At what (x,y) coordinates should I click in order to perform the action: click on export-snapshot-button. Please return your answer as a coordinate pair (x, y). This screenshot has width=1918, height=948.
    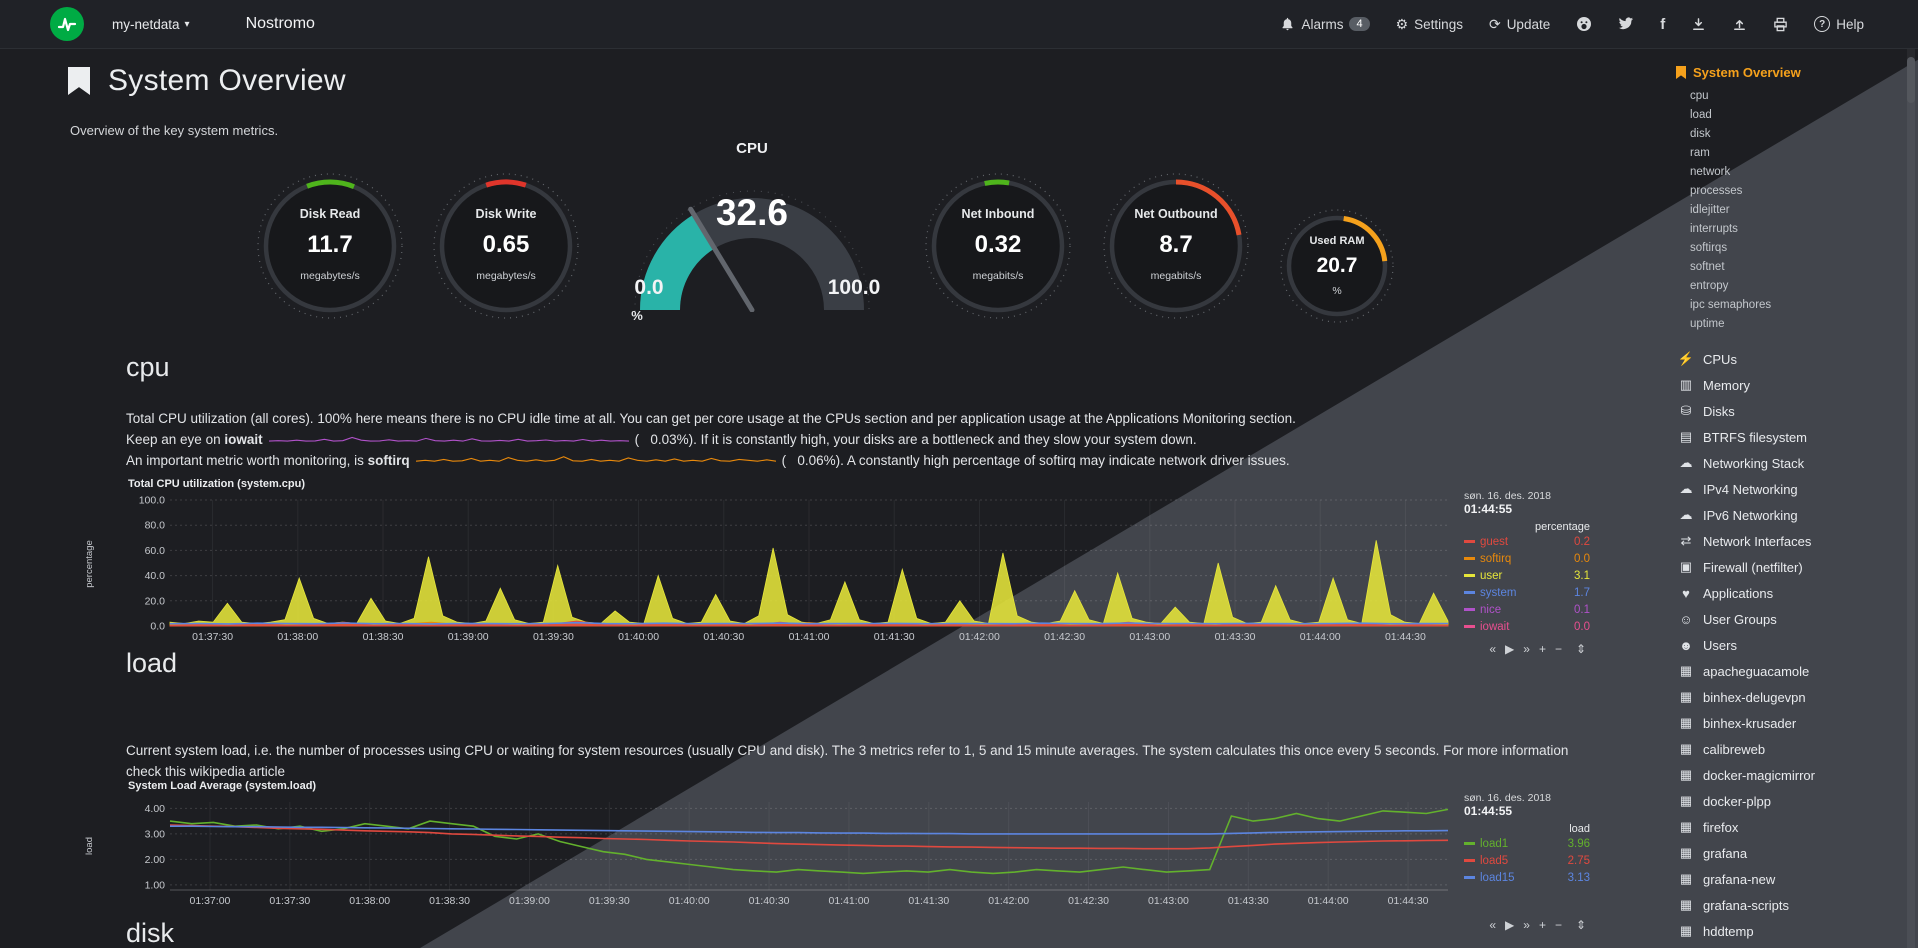
    Looking at the image, I should click on (1739, 24).